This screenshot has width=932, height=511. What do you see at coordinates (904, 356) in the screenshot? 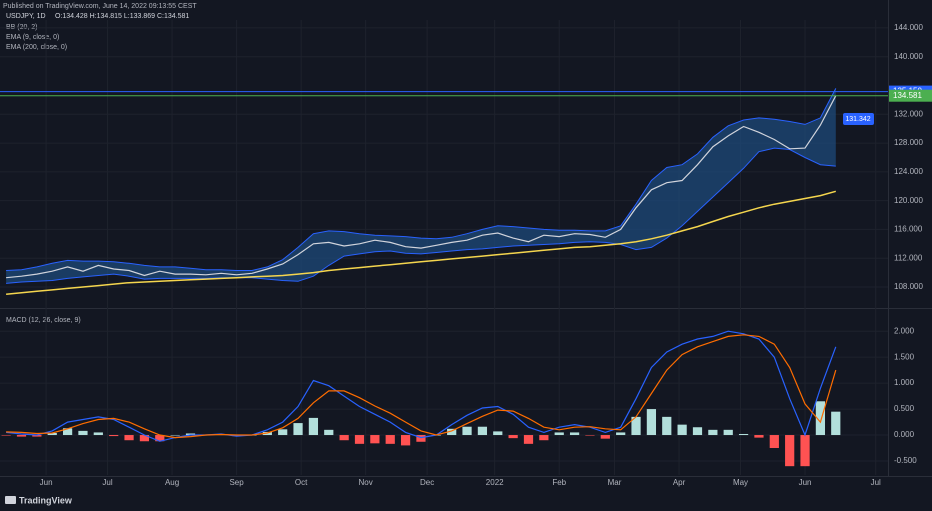
I see `y-tick-label: 1.500` at bounding box center [904, 356].